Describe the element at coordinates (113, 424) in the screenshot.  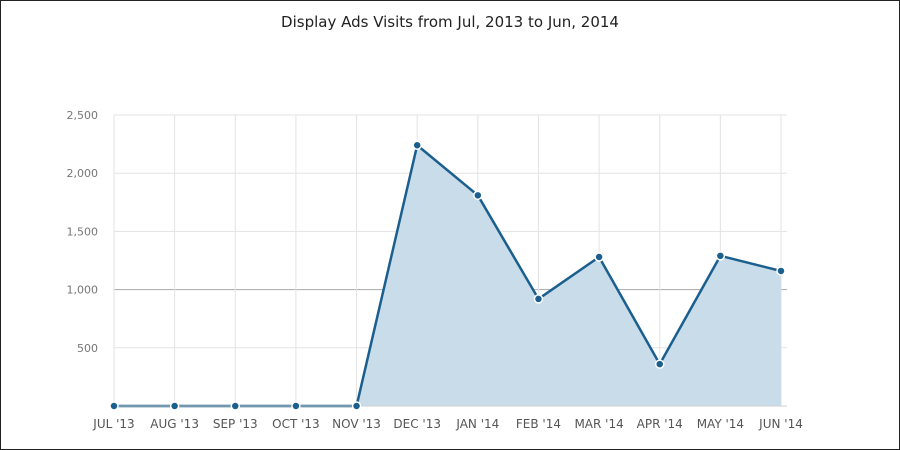
I see `x-tick-label: JUL '13` at that location.